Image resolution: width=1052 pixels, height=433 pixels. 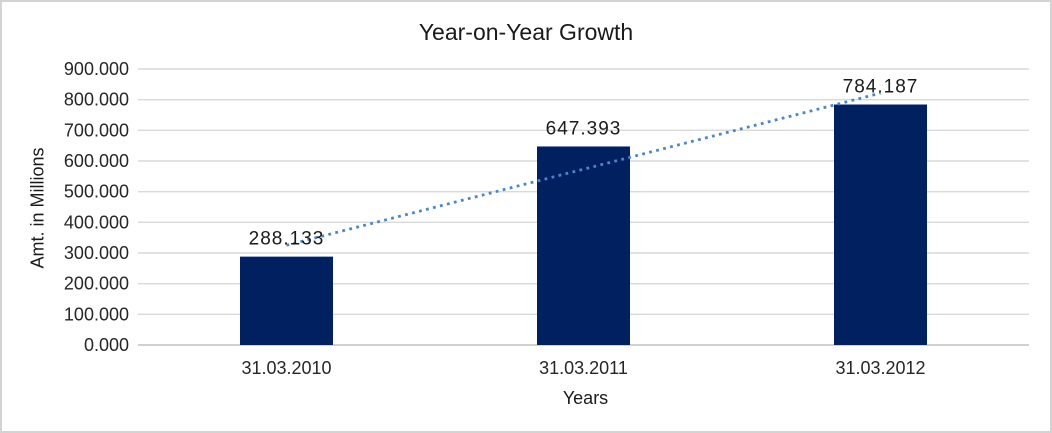 What do you see at coordinates (96, 192) in the screenshot?
I see `y-tick-label: 500.000` at bounding box center [96, 192].